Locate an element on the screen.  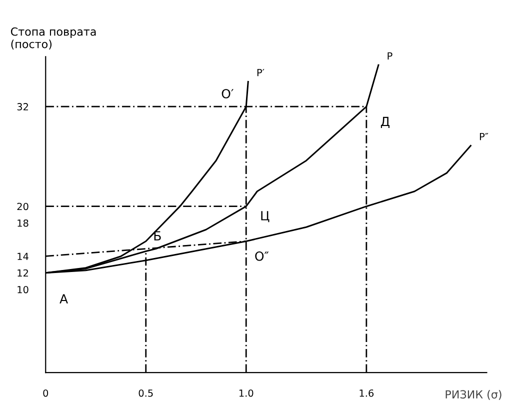
x-tick-label: 1.0 is located at coordinates (246, 393).